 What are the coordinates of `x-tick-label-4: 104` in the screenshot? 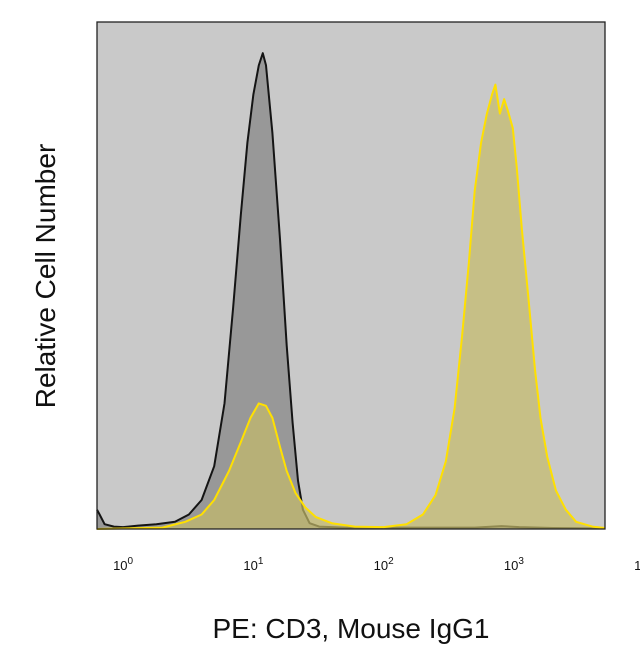 It's located at (637, 564).